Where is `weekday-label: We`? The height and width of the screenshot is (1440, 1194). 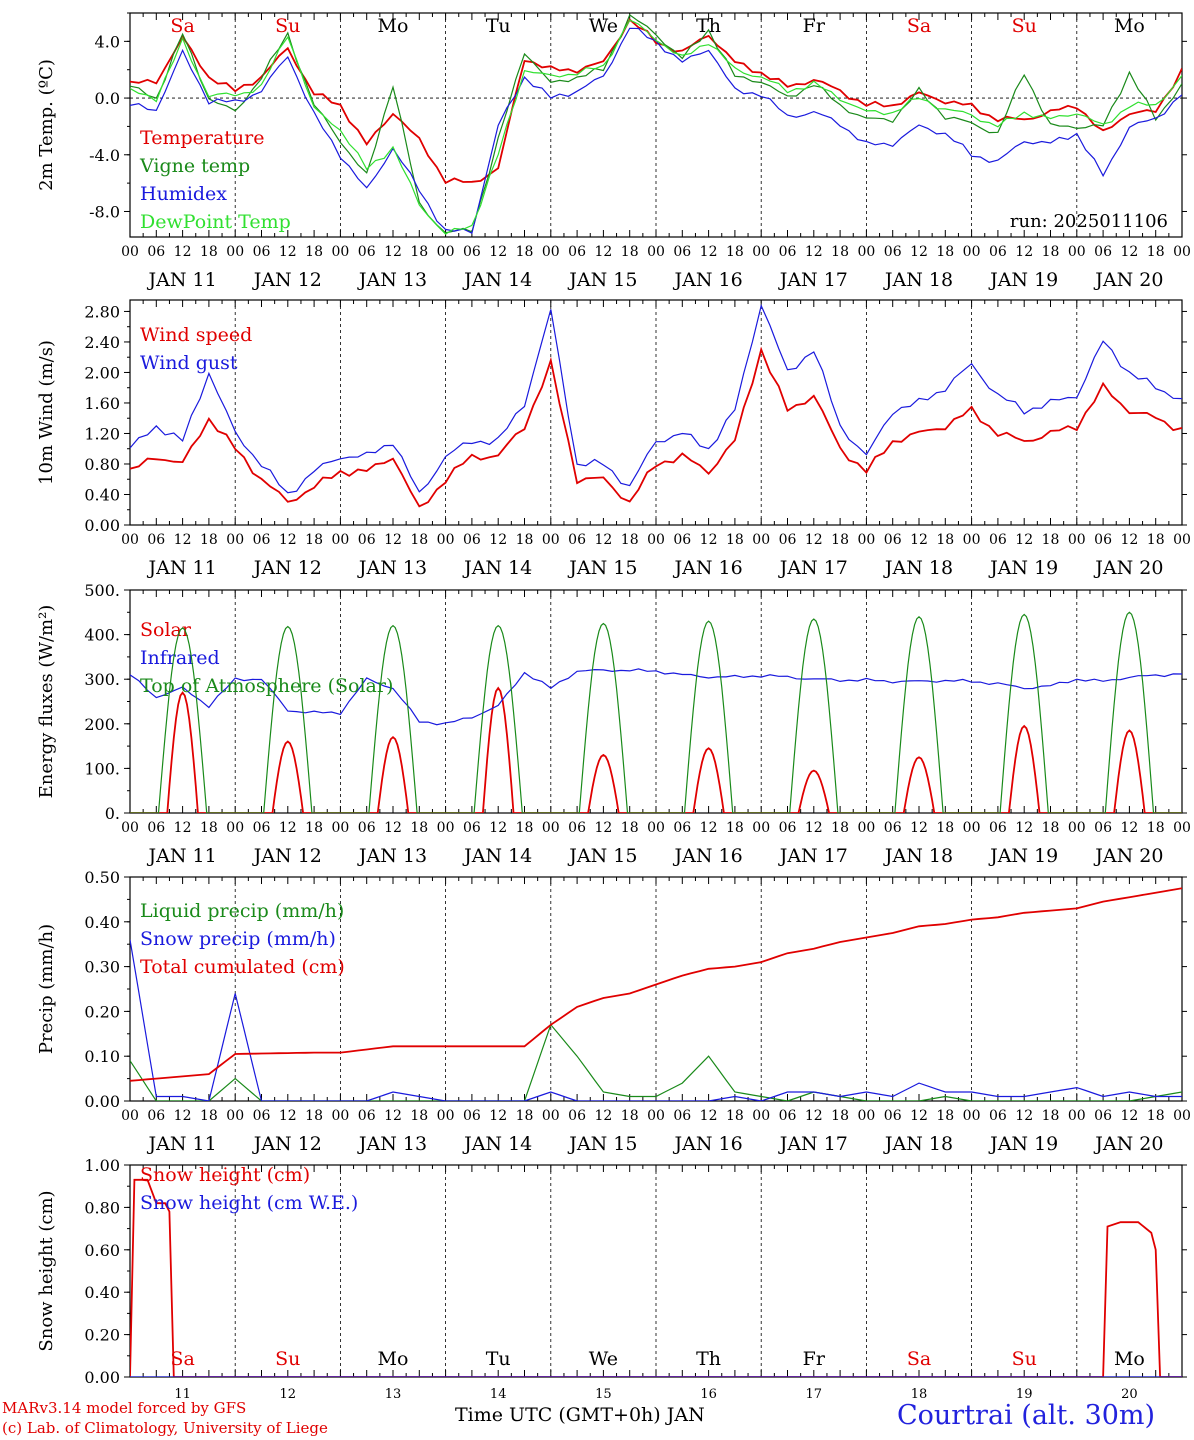 weekday-label: We is located at coordinates (603, 26).